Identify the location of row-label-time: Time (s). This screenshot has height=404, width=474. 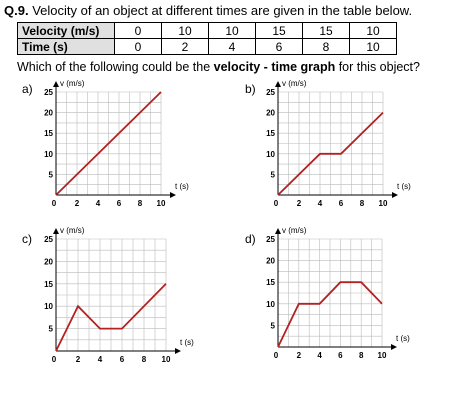
(66, 46).